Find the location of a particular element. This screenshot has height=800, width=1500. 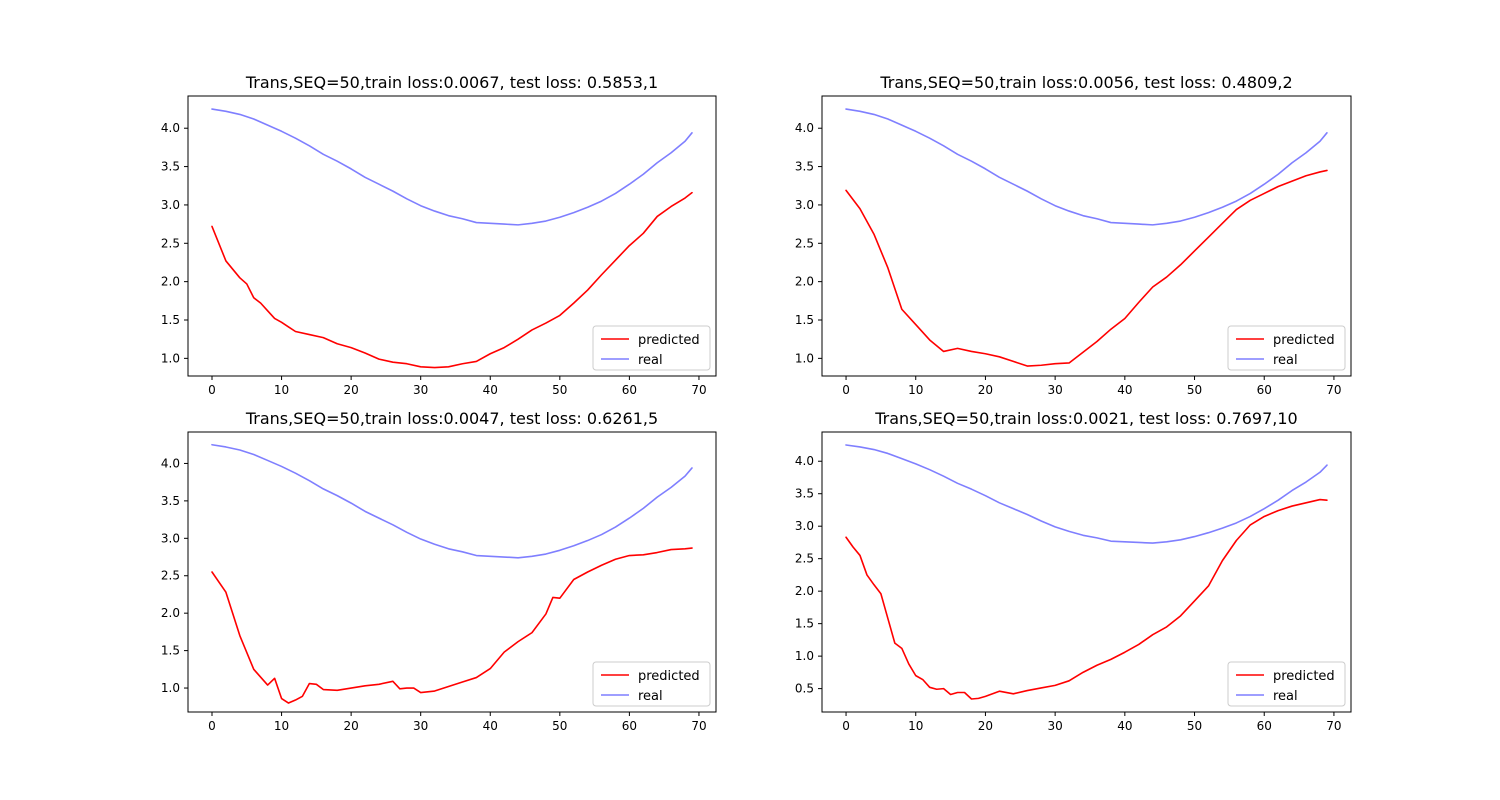

y-tick-label: 0.5 is located at coordinates (804, 689).